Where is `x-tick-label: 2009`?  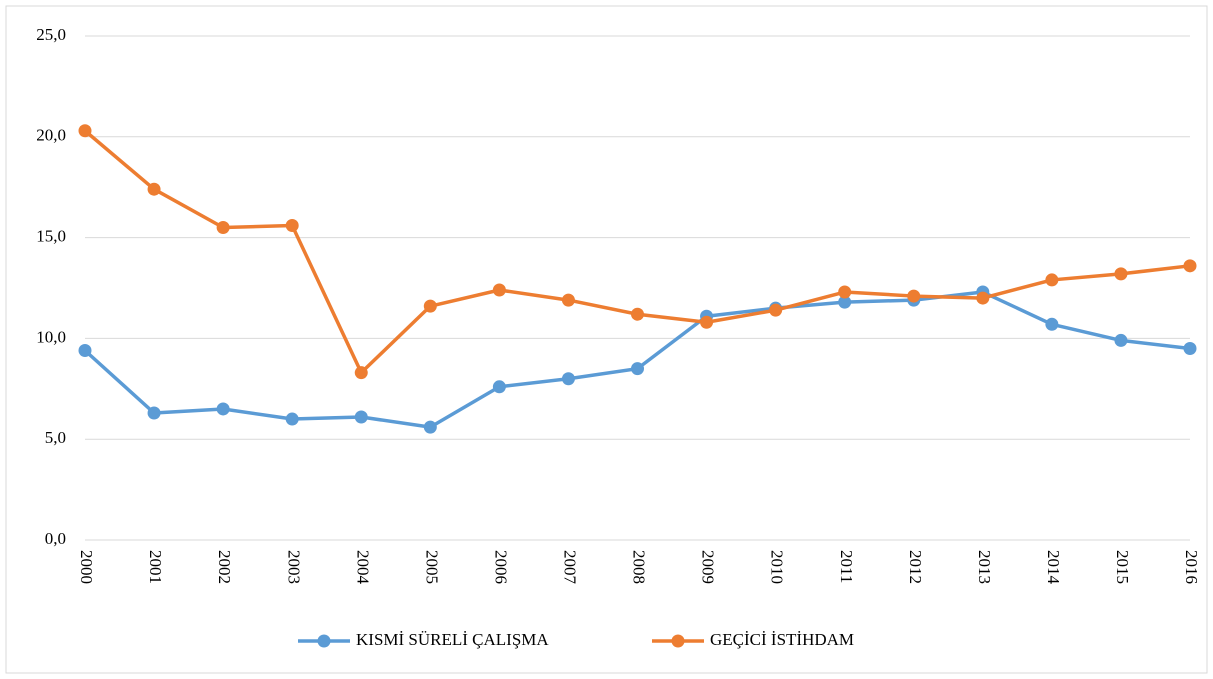 x-tick-label: 2009 is located at coordinates (708, 567).